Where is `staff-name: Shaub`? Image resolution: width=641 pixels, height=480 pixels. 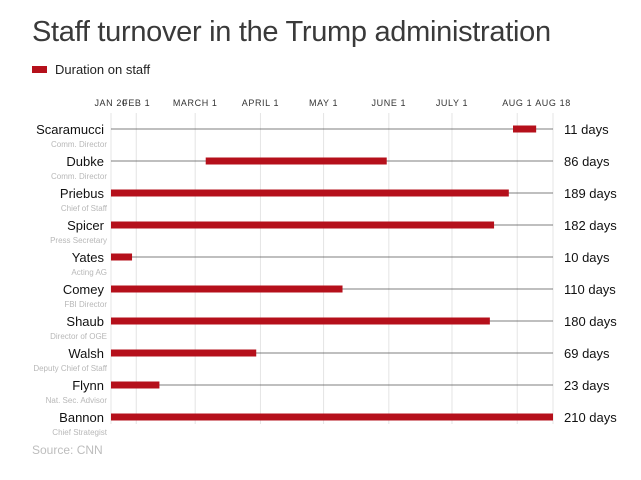
staff-name: Shaub is located at coordinates (85, 321).